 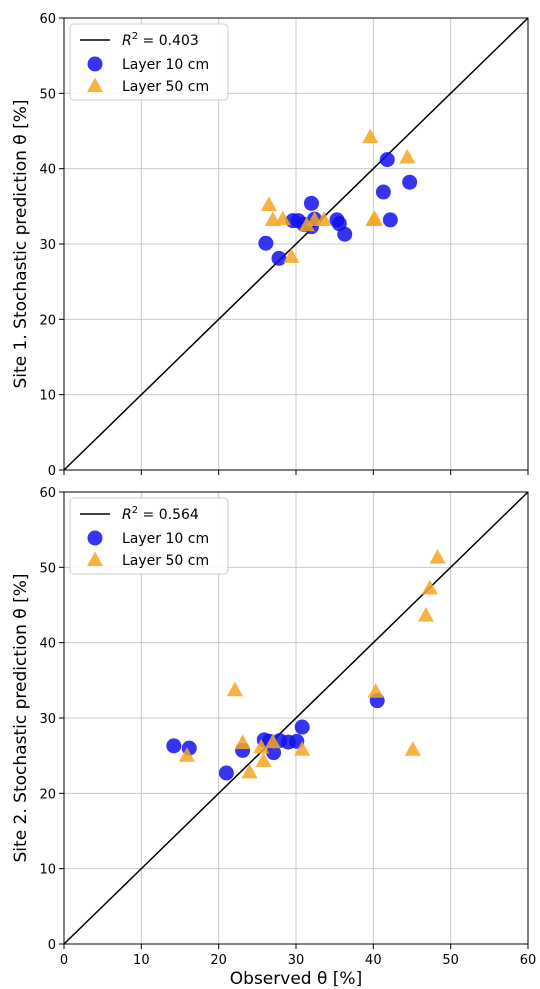 I want to click on legend: R2 = 0.403 Layer 10 cm Layer 50 cm, so click(x=149, y=62).